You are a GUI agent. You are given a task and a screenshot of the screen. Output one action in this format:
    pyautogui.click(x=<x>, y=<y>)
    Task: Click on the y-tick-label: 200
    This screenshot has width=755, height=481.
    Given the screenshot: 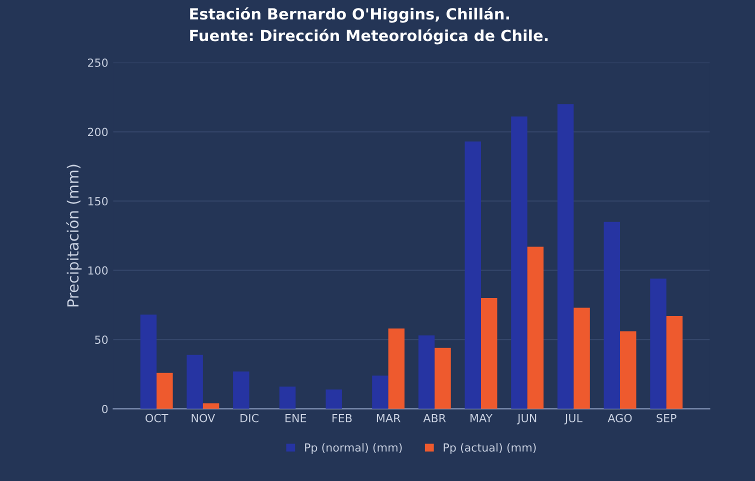 What is the action you would take?
    pyautogui.click(x=98, y=132)
    